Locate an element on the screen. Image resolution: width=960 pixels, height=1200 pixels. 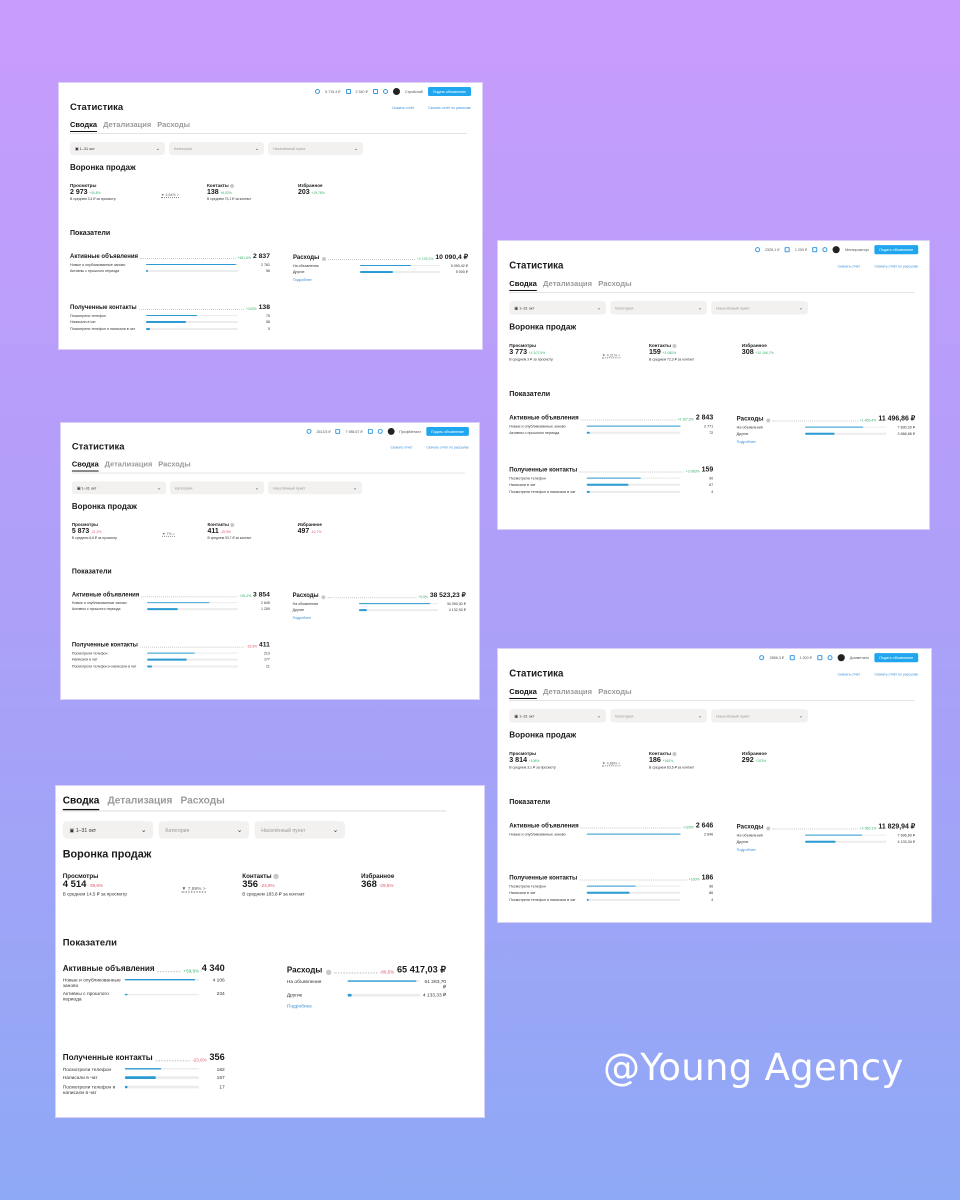
conversion-link: ▼ 7,89% > is located at coordinates (193, 889).